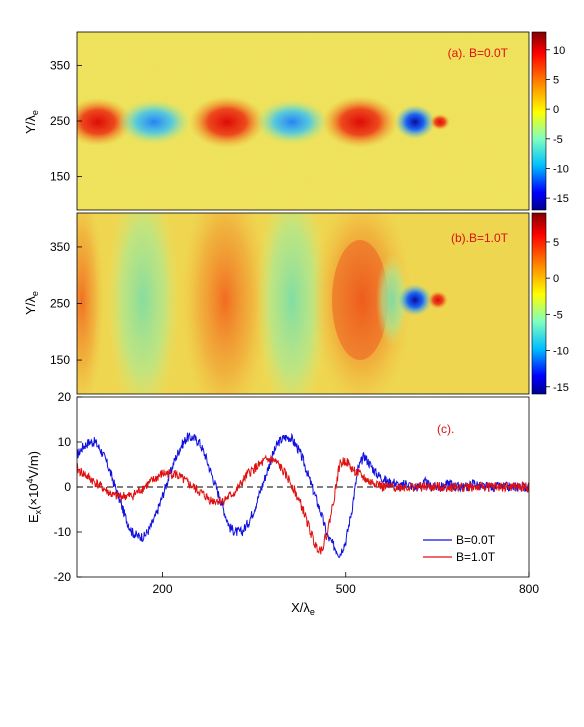 The image size is (584, 727). What do you see at coordinates (561, 352) in the screenshot?
I see `panel-b-colorbar-tick-label: -10` at bounding box center [561, 352].